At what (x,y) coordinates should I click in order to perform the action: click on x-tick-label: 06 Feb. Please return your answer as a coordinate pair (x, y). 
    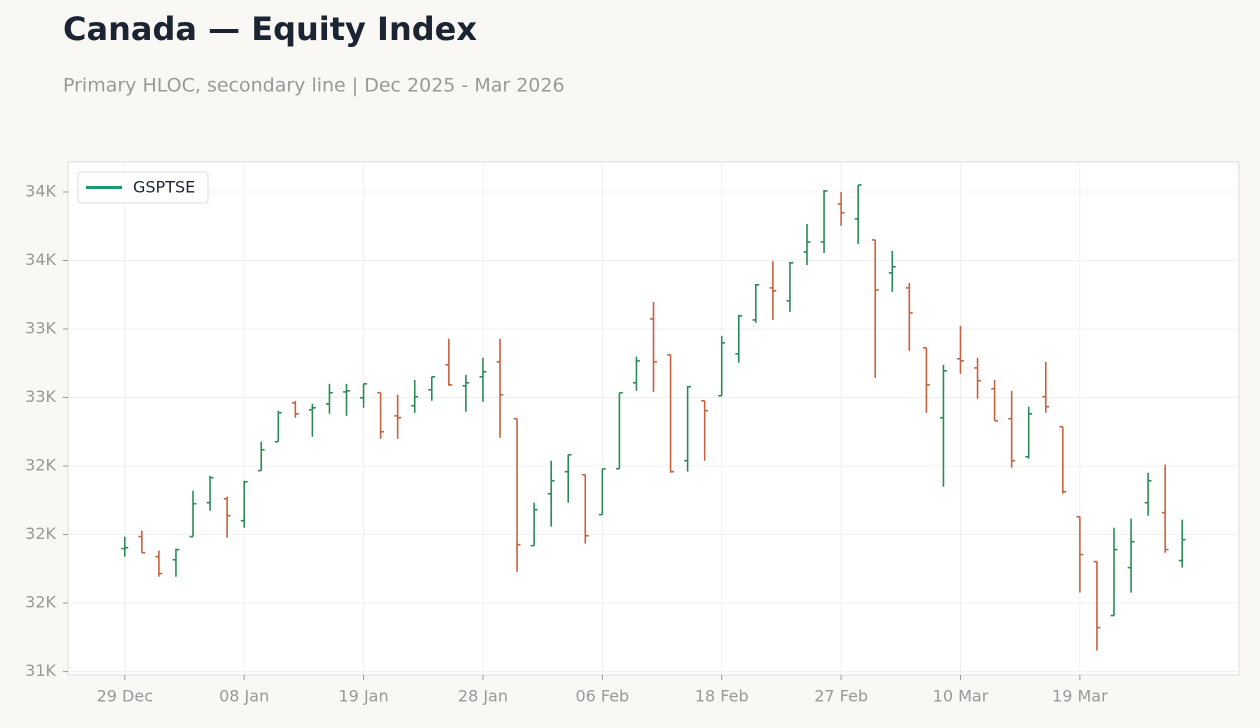
    Looking at the image, I should click on (602, 696).